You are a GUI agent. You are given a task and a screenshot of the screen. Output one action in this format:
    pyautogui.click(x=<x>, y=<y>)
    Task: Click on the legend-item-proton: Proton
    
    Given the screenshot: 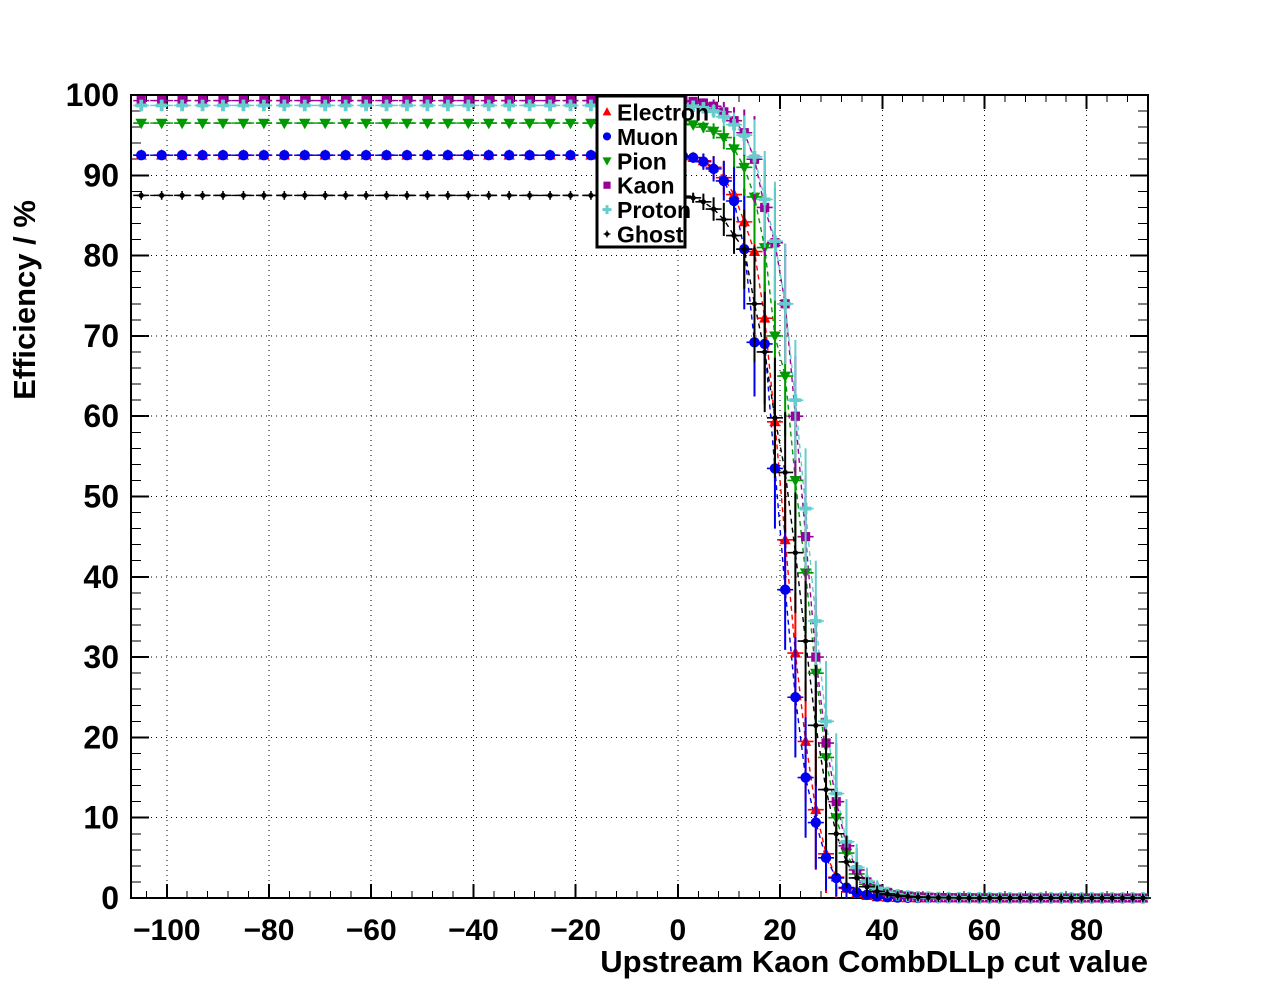 What is the action you would take?
    pyautogui.click(x=646, y=210)
    